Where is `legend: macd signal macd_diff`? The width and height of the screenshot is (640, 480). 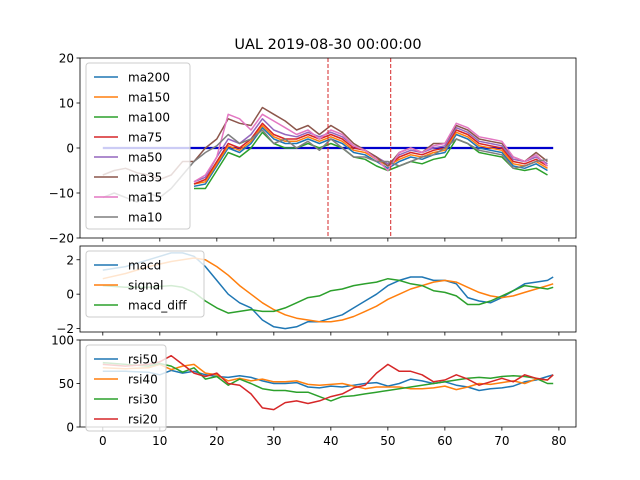 legend: macd signal macd_diff is located at coordinates (145, 284).